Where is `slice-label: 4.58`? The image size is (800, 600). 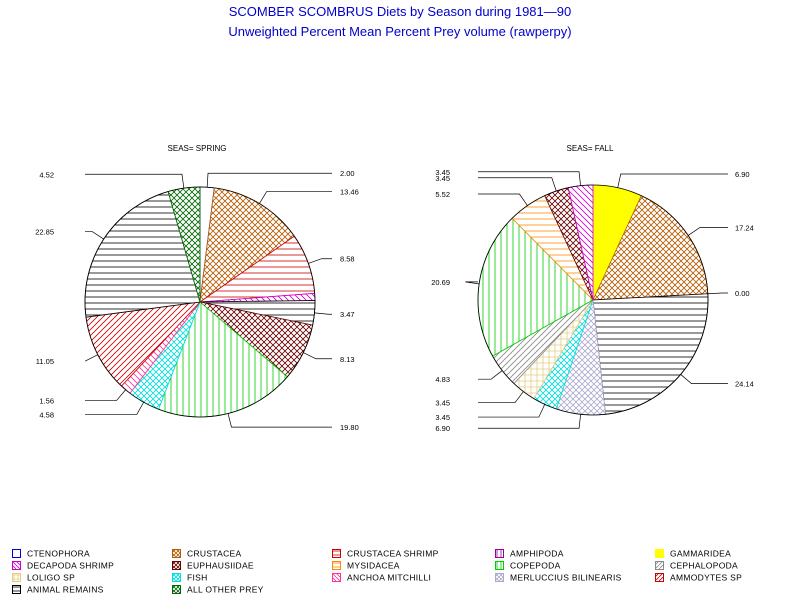 slice-label: 4.58 is located at coordinates (46, 414).